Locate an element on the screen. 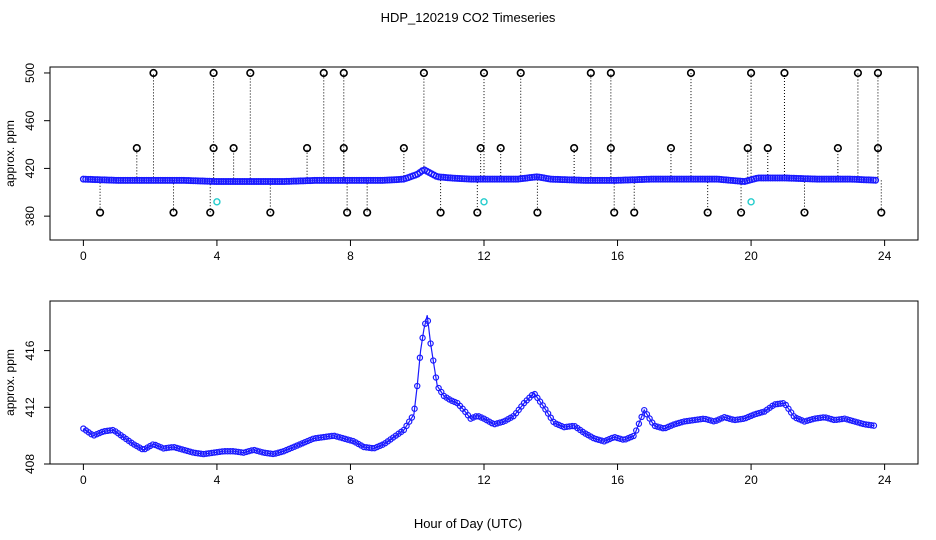 Image resolution: width=936 pixels, height=540 pixels. bottom-panel-y-tick-label: 412 is located at coordinates (30, 407).